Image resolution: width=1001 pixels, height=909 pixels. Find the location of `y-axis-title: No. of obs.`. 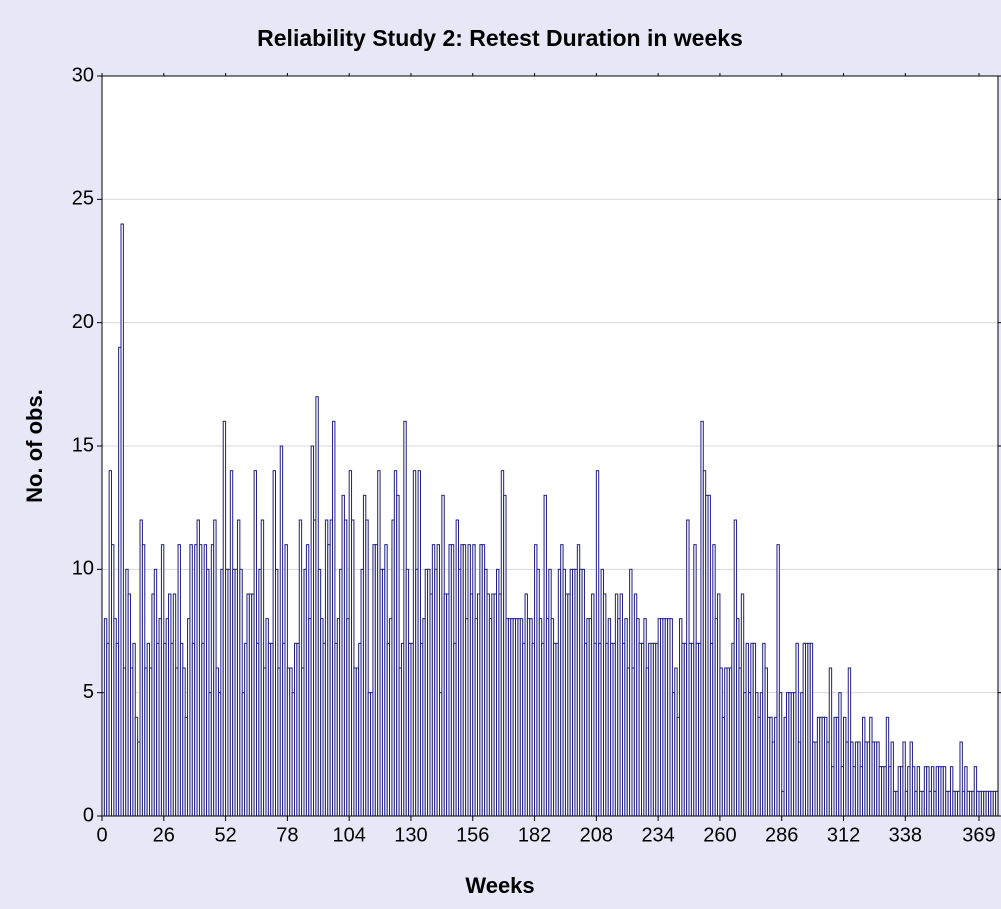

y-axis-title: No. of obs. is located at coordinates (34, 446).